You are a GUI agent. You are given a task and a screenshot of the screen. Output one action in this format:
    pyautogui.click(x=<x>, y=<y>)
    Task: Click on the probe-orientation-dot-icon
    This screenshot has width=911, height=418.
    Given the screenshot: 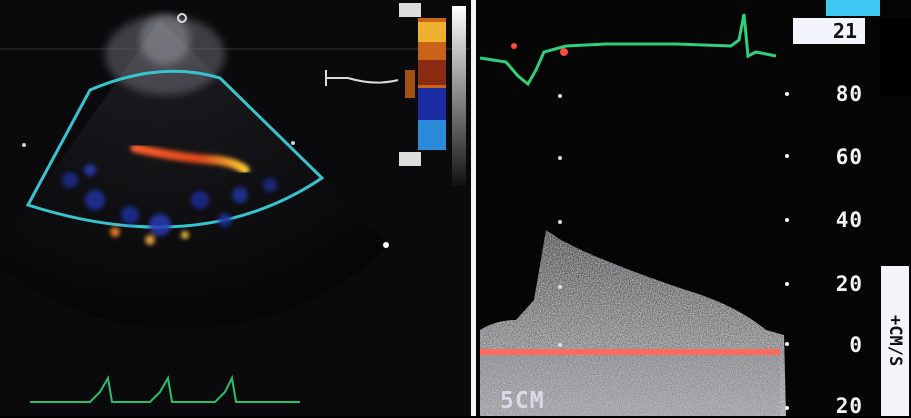 What is the action you would take?
    pyautogui.click(x=182, y=18)
    